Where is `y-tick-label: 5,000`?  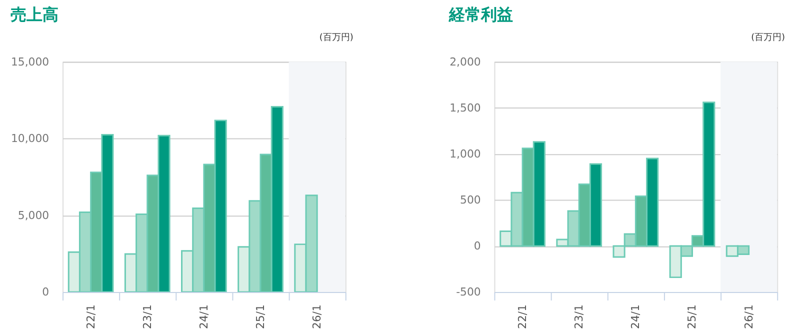 y-tick-label: 5,000 is located at coordinates (34, 215).